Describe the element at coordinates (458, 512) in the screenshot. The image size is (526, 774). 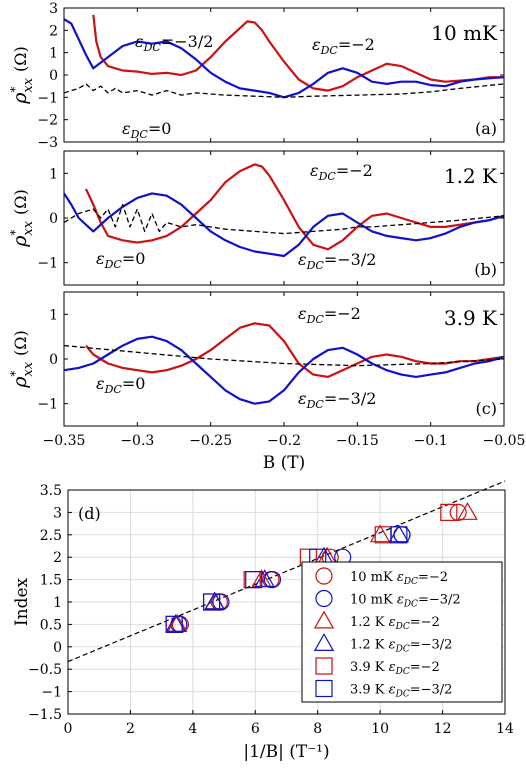
I see `data-point-circle-red` at that location.